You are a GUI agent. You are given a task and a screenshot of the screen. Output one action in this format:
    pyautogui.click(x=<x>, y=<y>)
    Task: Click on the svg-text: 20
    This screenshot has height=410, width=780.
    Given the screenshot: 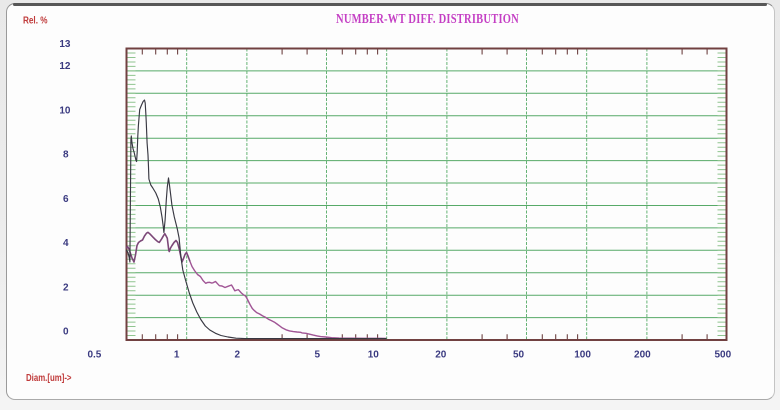 What is the action you would take?
    pyautogui.click(x=441, y=355)
    